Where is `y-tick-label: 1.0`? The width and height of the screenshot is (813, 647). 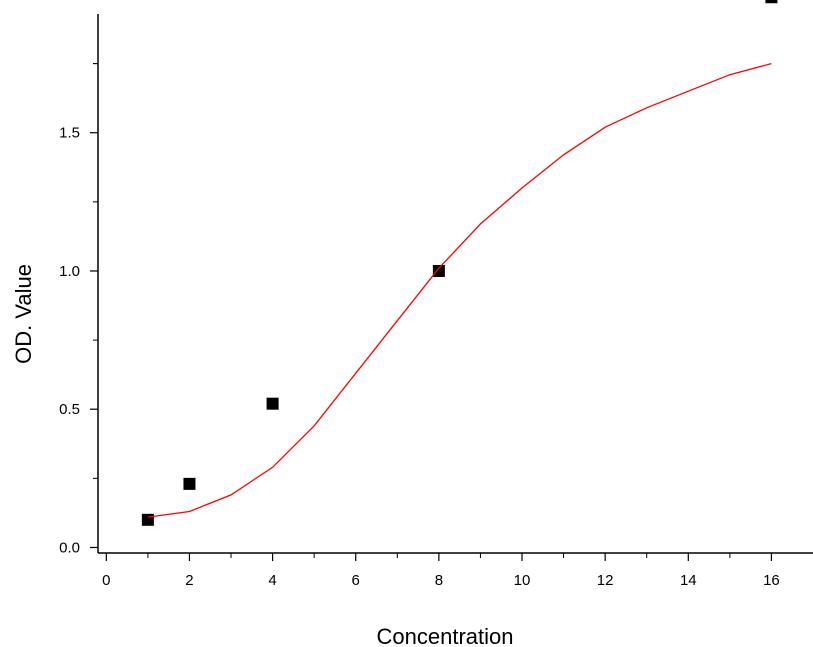
y-tick-label: 1.0 is located at coordinates (69, 271).